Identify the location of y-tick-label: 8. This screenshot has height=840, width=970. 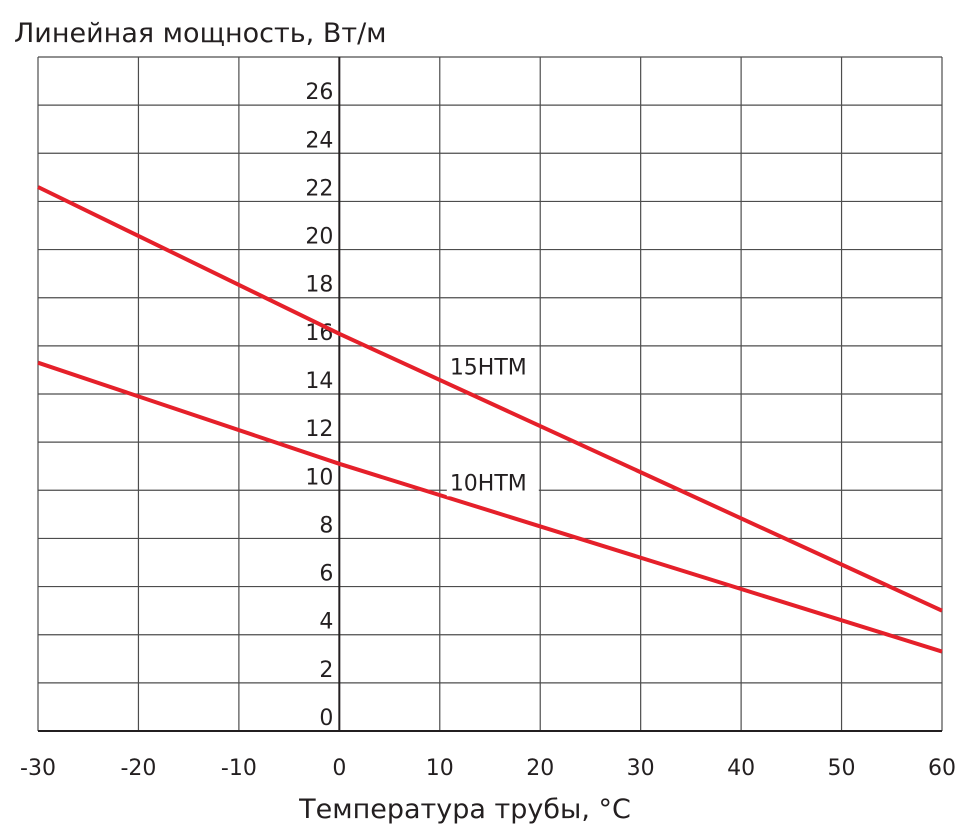
(326, 525).